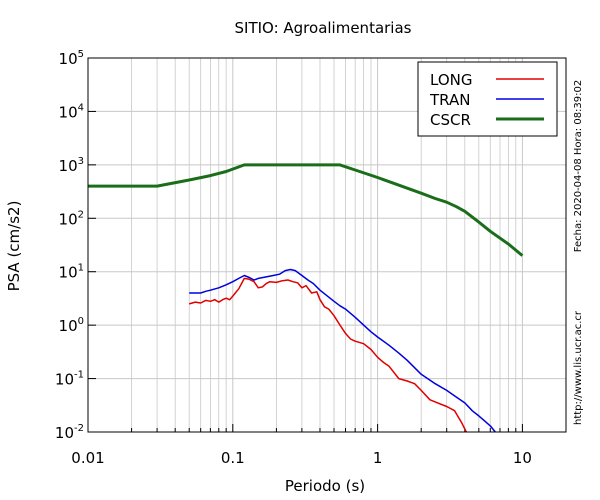 The height and width of the screenshot is (500, 600). Describe the element at coordinates (449, 100) in the screenshot. I see `legend-label-tran: TRAN` at that location.